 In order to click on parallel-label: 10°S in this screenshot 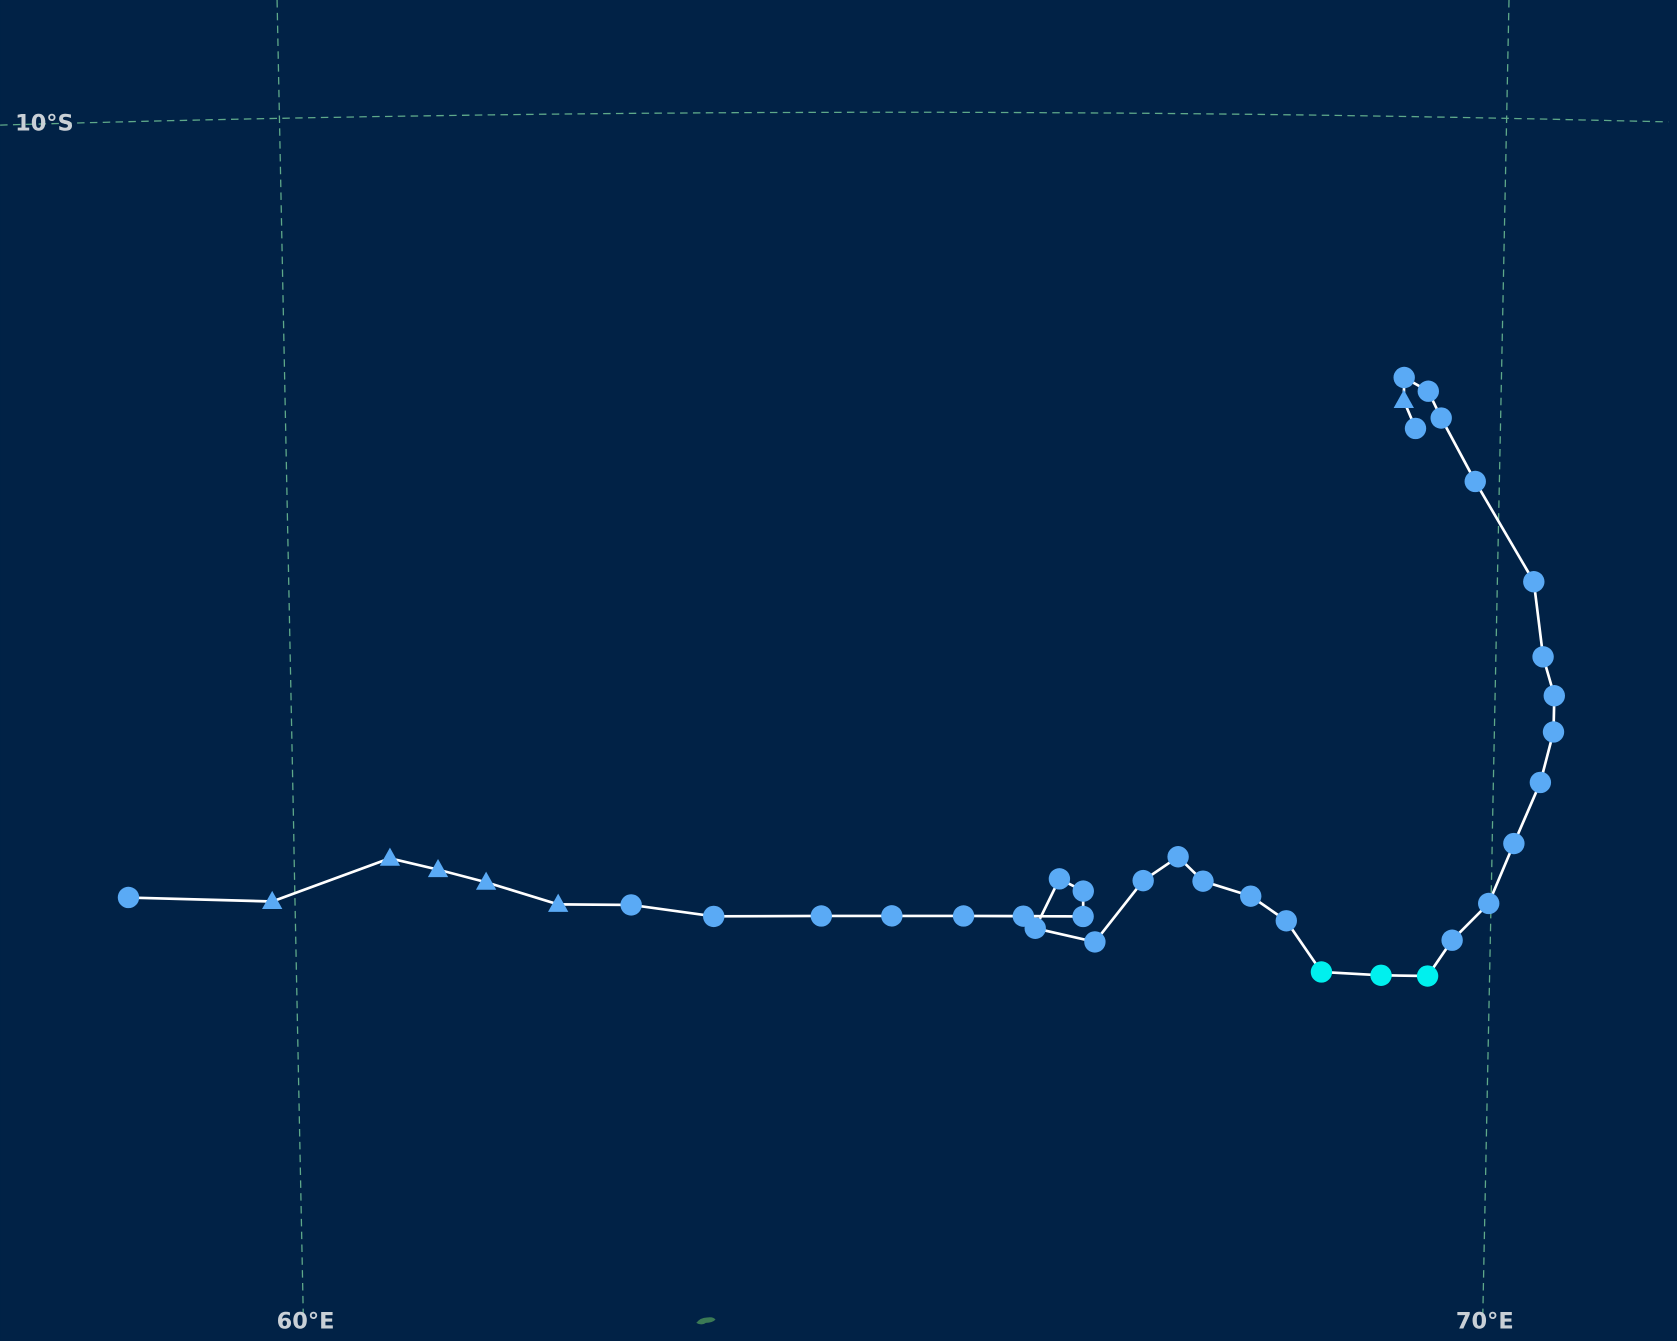, I will do `click(44, 123)`.